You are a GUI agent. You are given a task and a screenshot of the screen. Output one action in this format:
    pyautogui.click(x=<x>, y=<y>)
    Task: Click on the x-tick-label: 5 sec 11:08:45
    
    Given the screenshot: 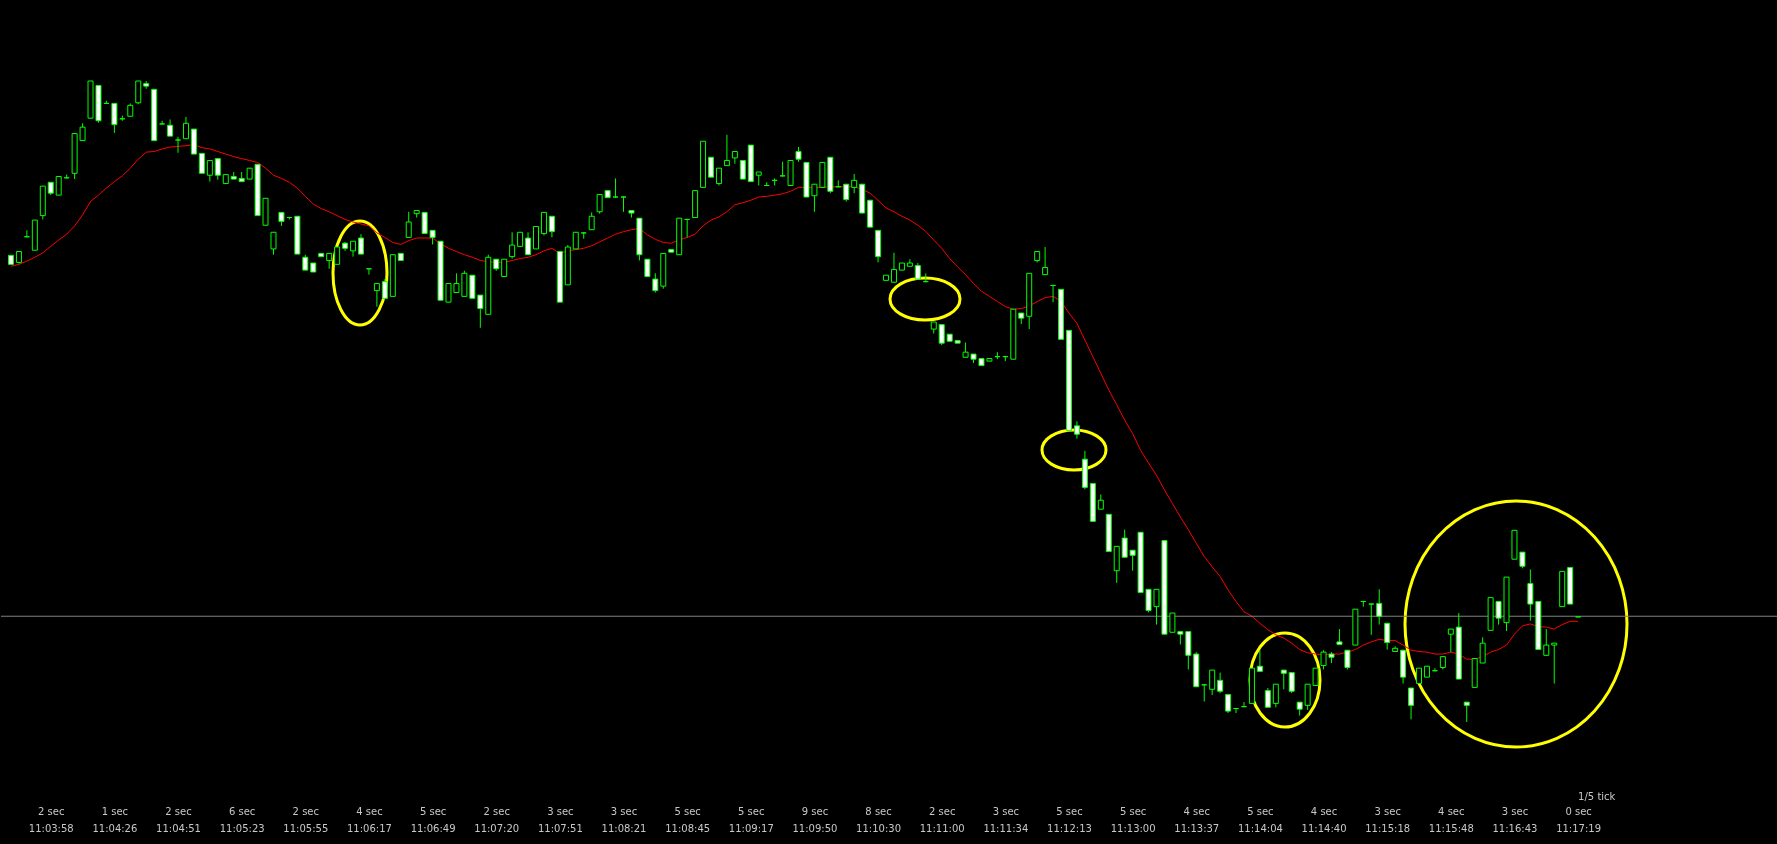 What is the action you would take?
    pyautogui.click(x=688, y=819)
    